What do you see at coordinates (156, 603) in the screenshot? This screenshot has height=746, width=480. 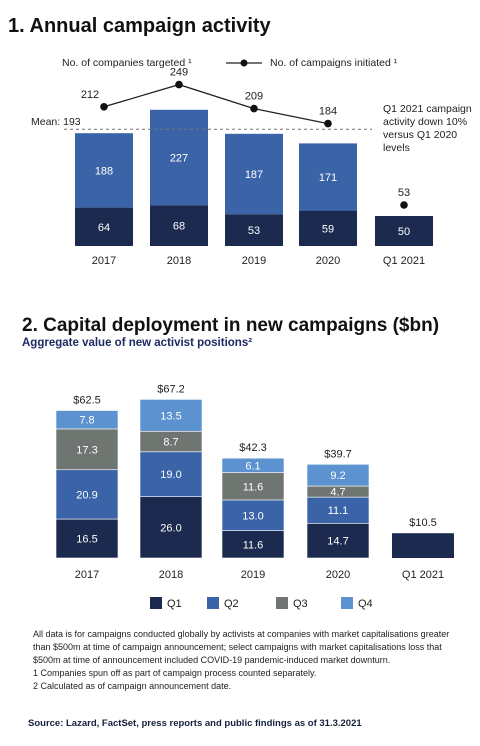 I see `legend-swatch-q1` at bounding box center [156, 603].